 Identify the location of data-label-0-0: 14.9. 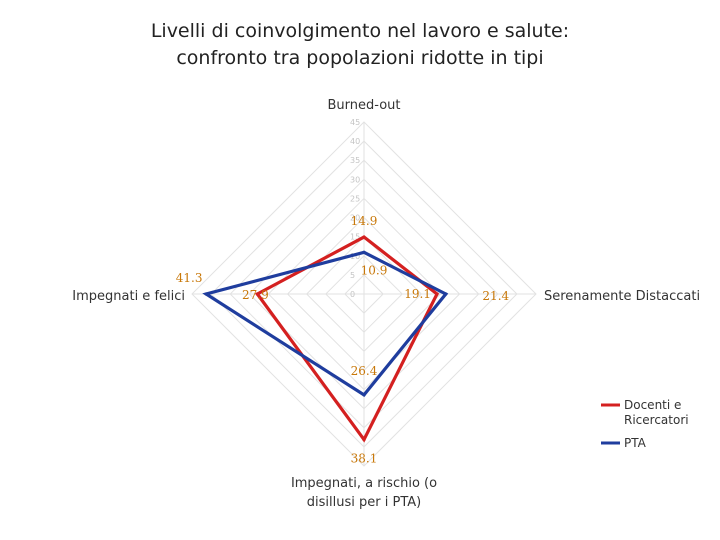
(364, 221).